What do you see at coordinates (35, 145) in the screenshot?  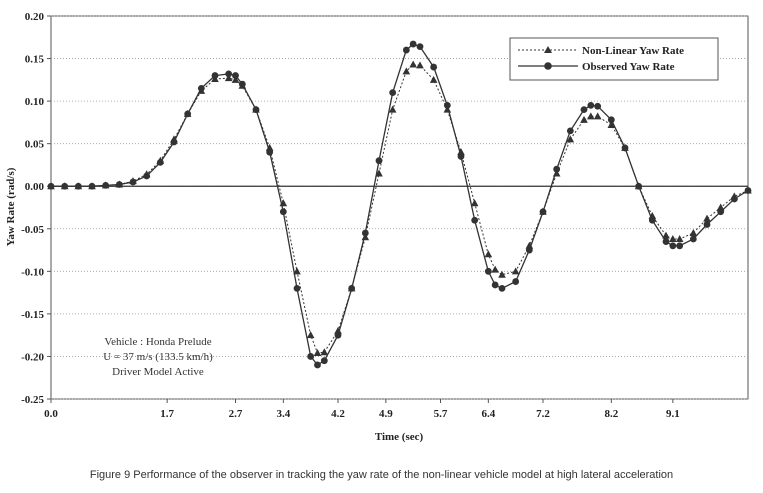 I see `y-tick-label: 0.05` at bounding box center [35, 145].